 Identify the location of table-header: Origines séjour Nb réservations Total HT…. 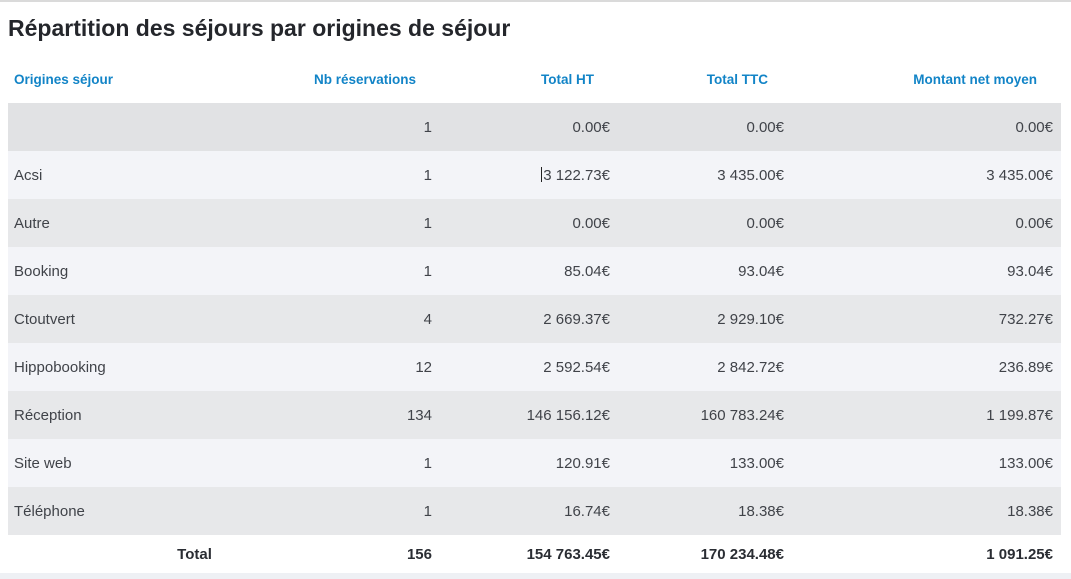
(534, 79).